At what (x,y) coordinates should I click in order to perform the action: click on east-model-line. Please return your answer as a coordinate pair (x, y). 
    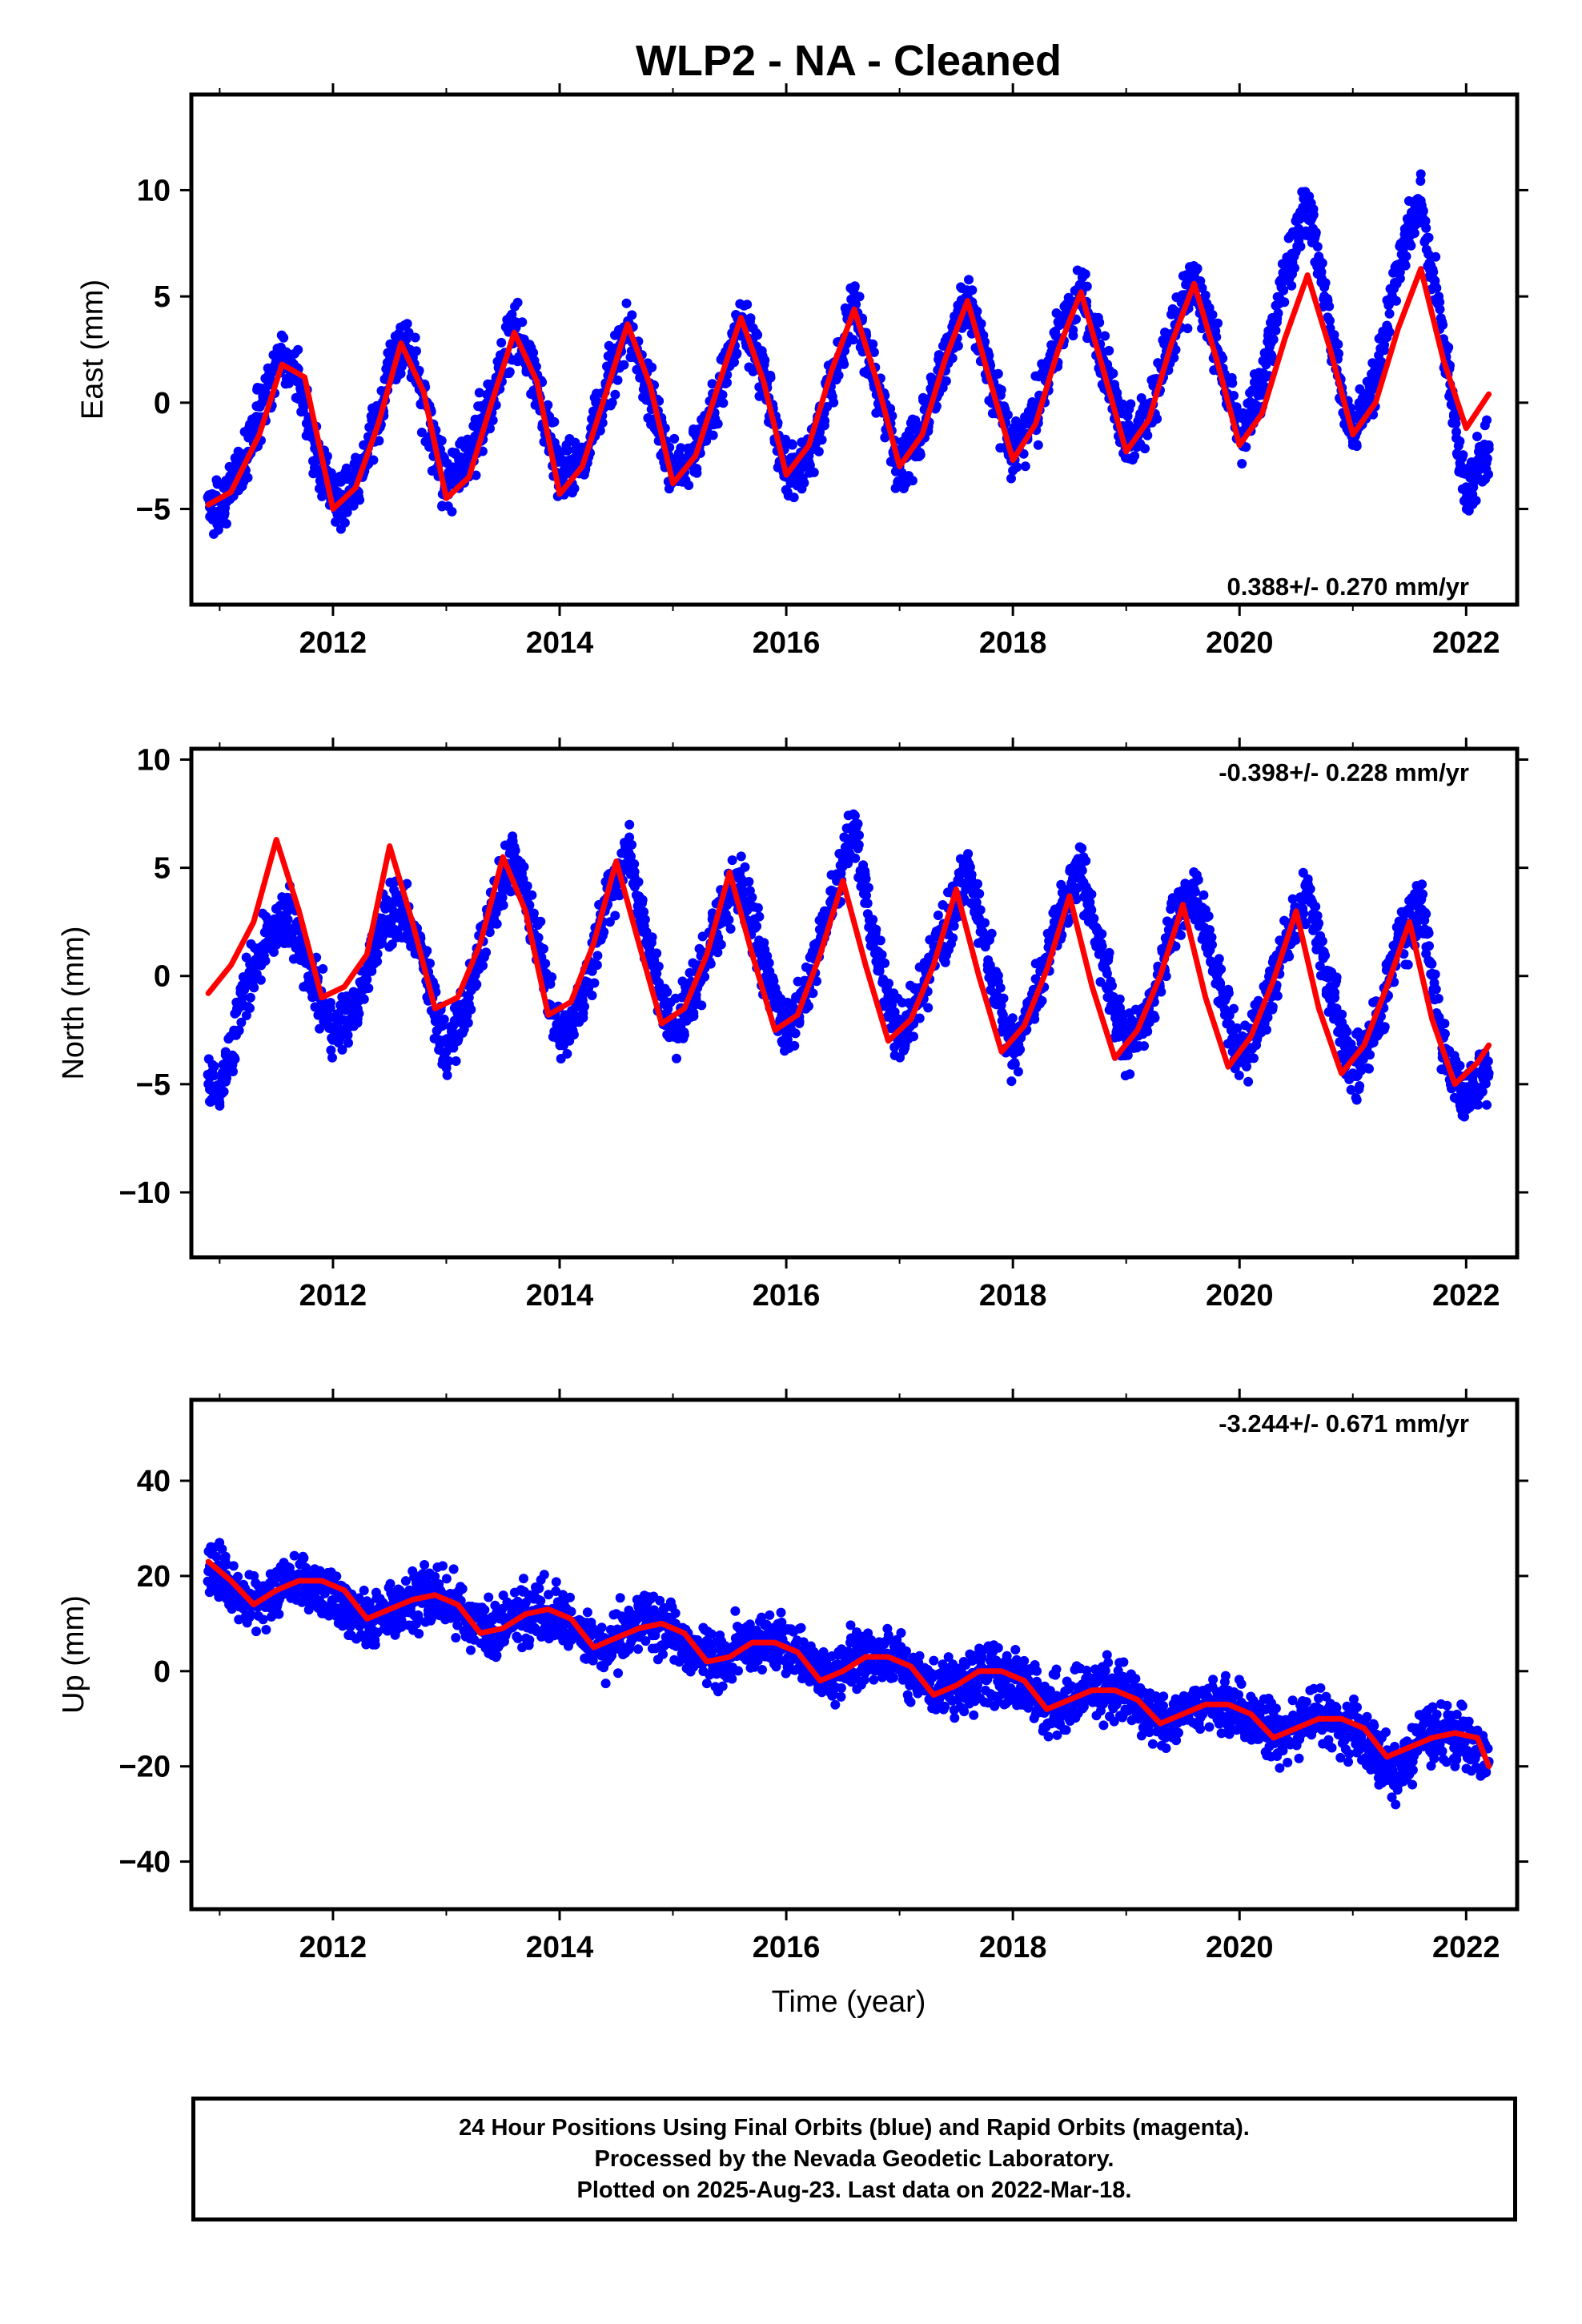
    Looking at the image, I should click on (848, 389).